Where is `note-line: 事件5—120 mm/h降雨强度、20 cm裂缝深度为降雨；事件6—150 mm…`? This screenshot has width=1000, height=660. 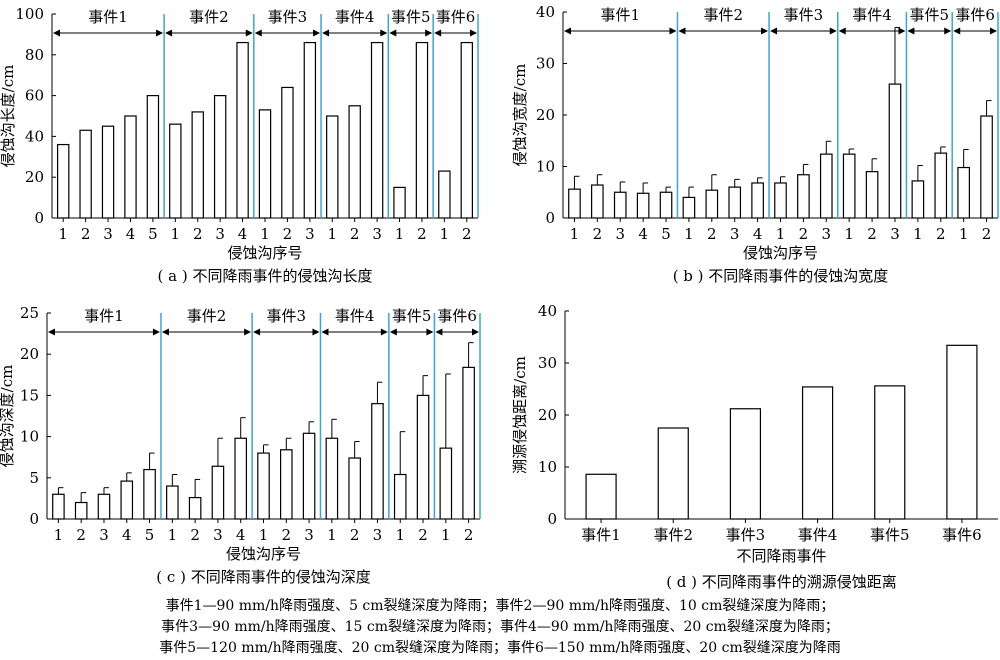 note-line: 事件5—120 mm/h降雨强度、20 cm裂缝深度为降雨；事件6—150 mm… is located at coordinates (500, 648).